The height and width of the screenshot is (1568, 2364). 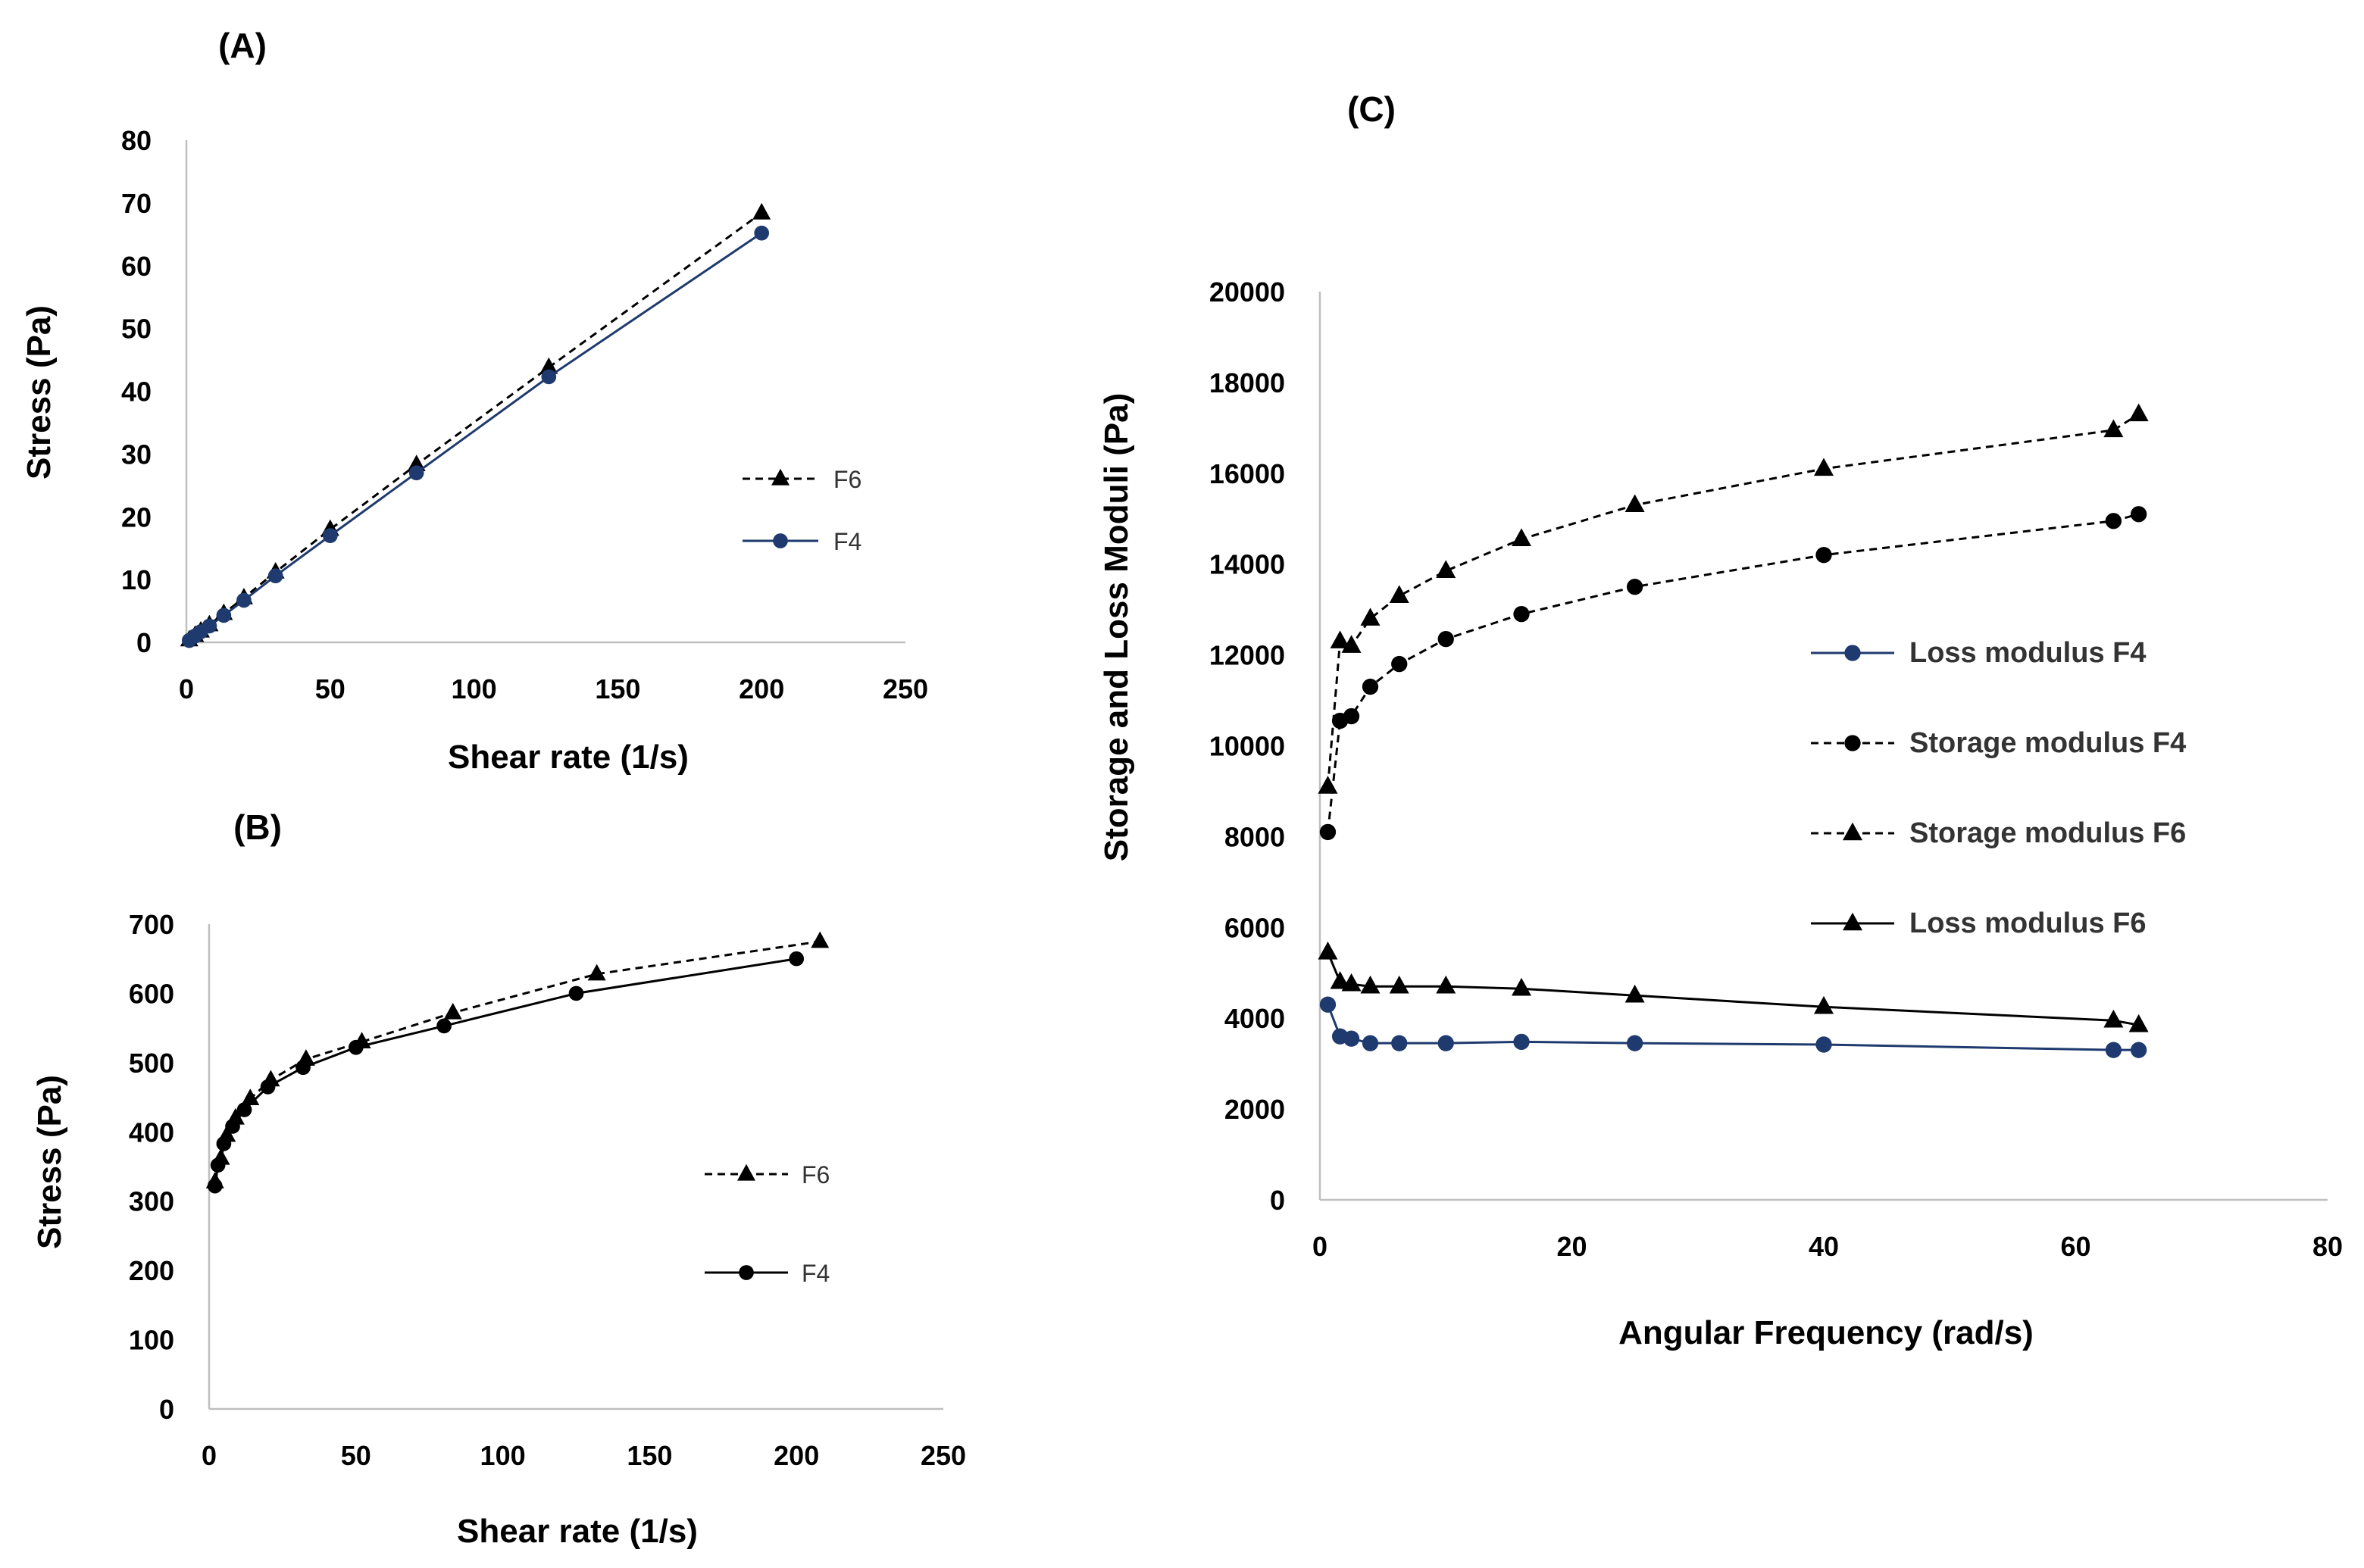 I want to click on x-tick-label-c: 40, so click(x=1824, y=1246).